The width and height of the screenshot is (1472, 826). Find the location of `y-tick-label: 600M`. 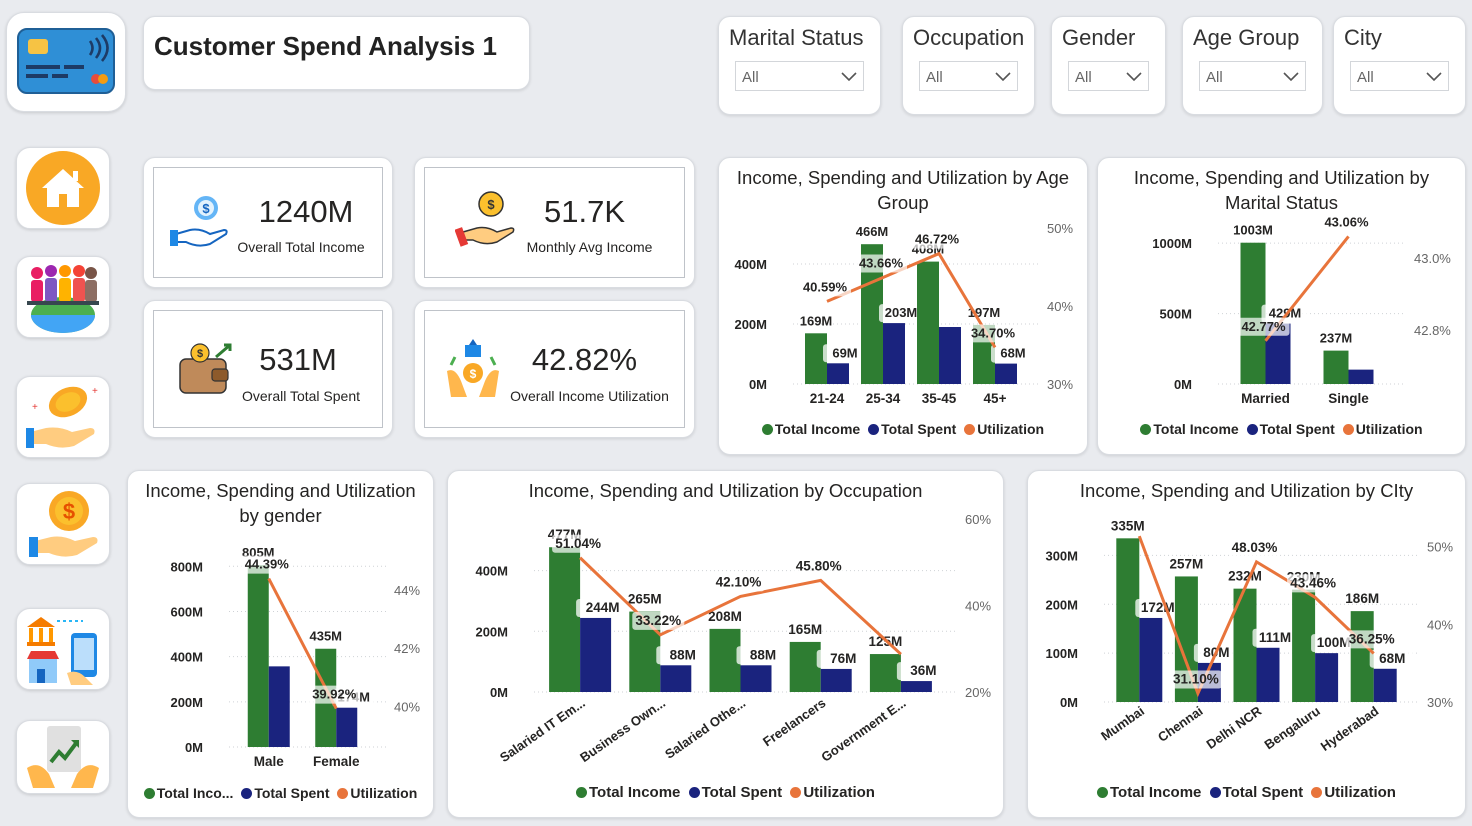

y-tick-label: 600M is located at coordinates (186, 611).